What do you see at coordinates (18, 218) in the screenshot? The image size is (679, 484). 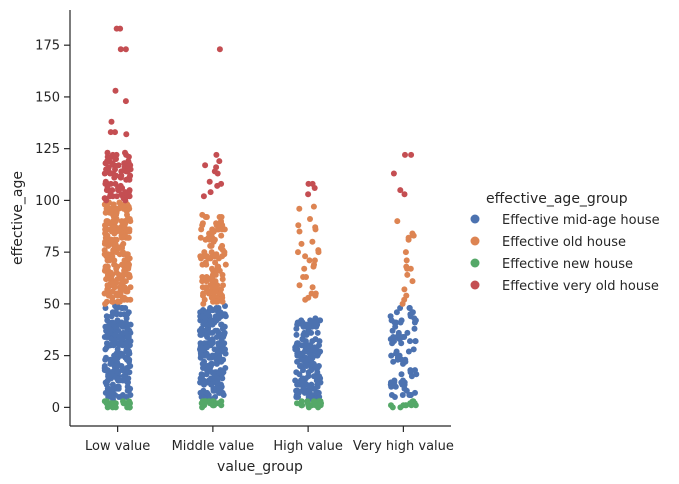 I see `y-axis-label: effective_age` at bounding box center [18, 218].